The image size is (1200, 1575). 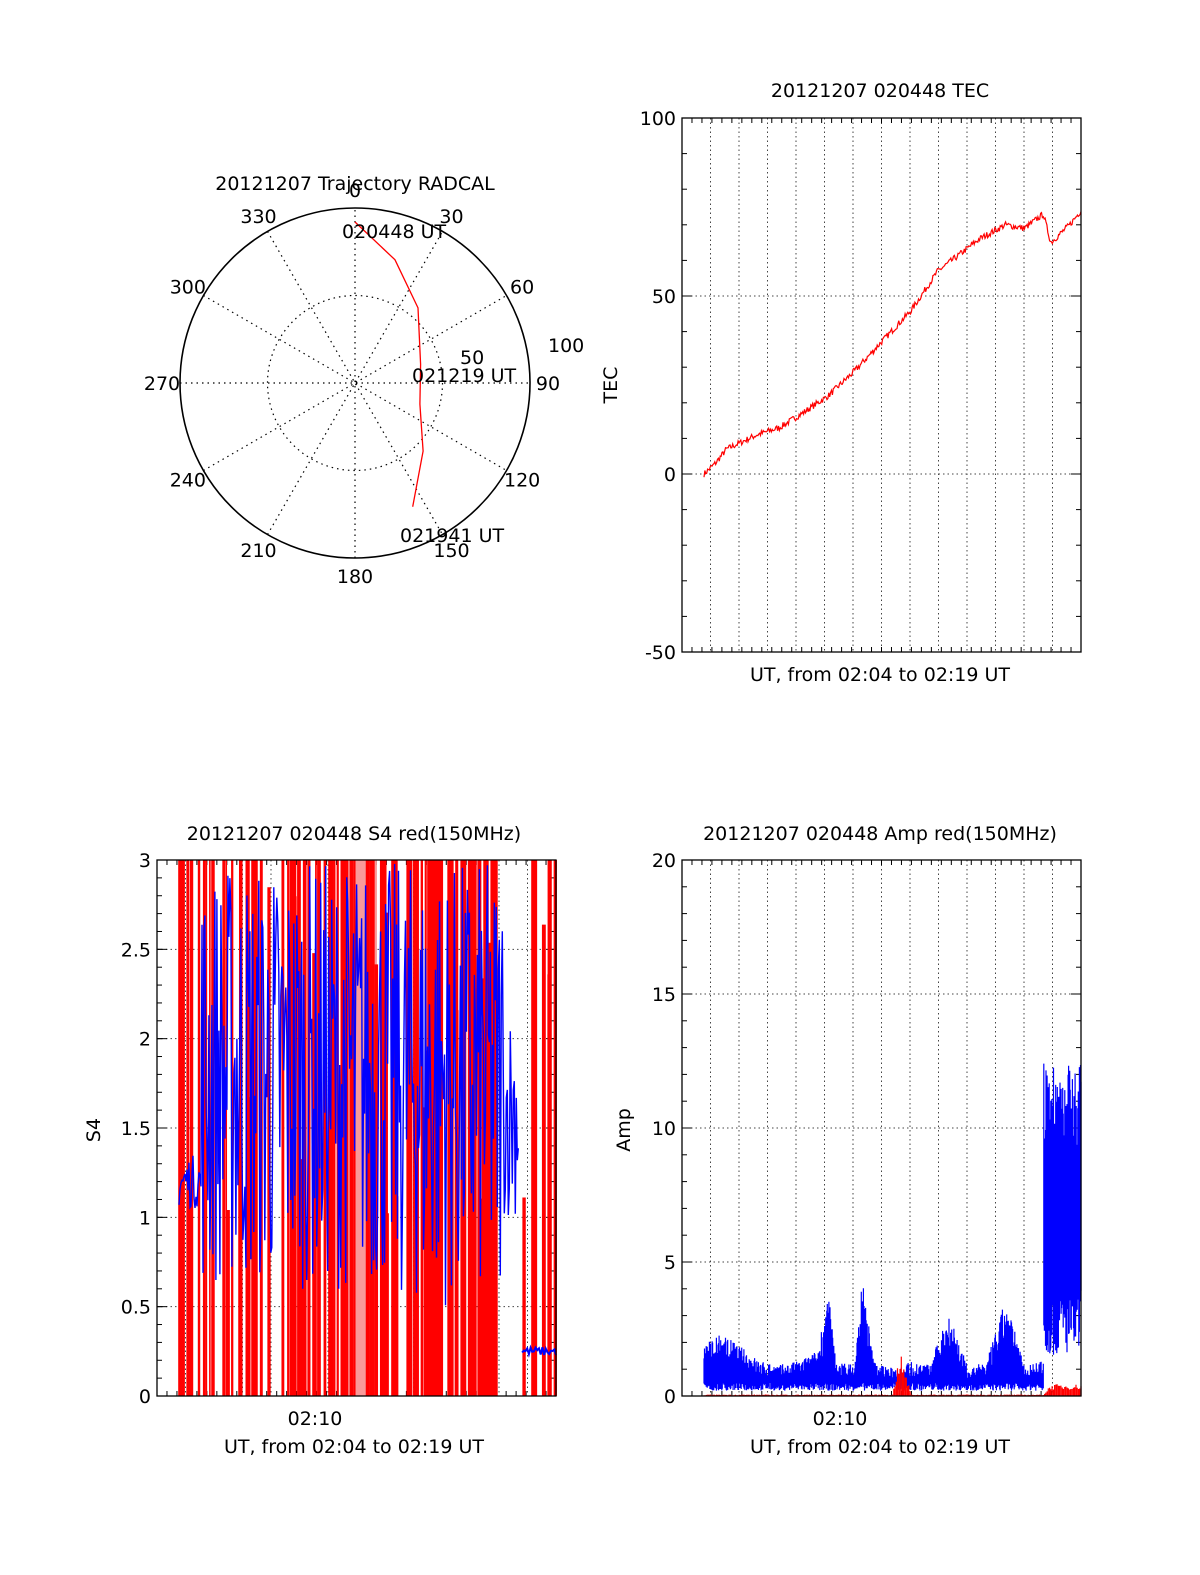 I want to click on s4-frame, so click(x=356, y=1128).